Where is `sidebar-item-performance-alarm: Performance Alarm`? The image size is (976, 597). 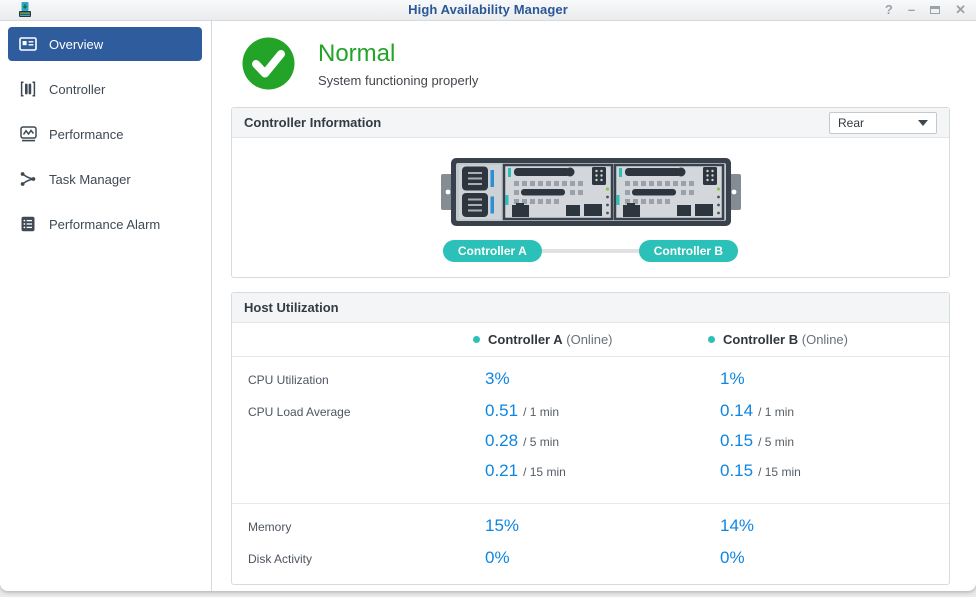 sidebar-item-performance-alarm: Performance Alarm is located at coordinates (105, 224).